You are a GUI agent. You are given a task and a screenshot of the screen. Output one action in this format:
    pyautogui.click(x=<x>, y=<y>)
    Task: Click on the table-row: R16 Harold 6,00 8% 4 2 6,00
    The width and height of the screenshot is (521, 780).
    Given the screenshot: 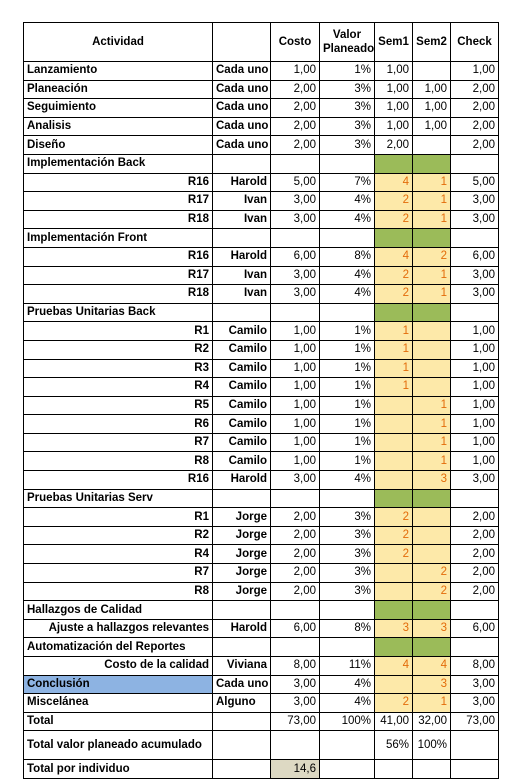 What is the action you would take?
    pyautogui.click(x=261, y=256)
    